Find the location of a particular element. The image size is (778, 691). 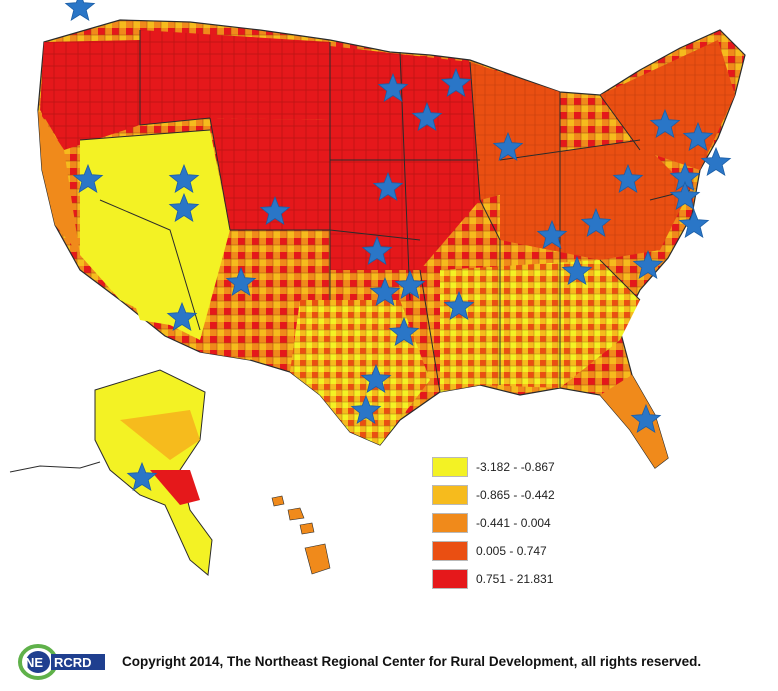

legend-label: -0.865 - -0.442 is located at coordinates (515, 495).